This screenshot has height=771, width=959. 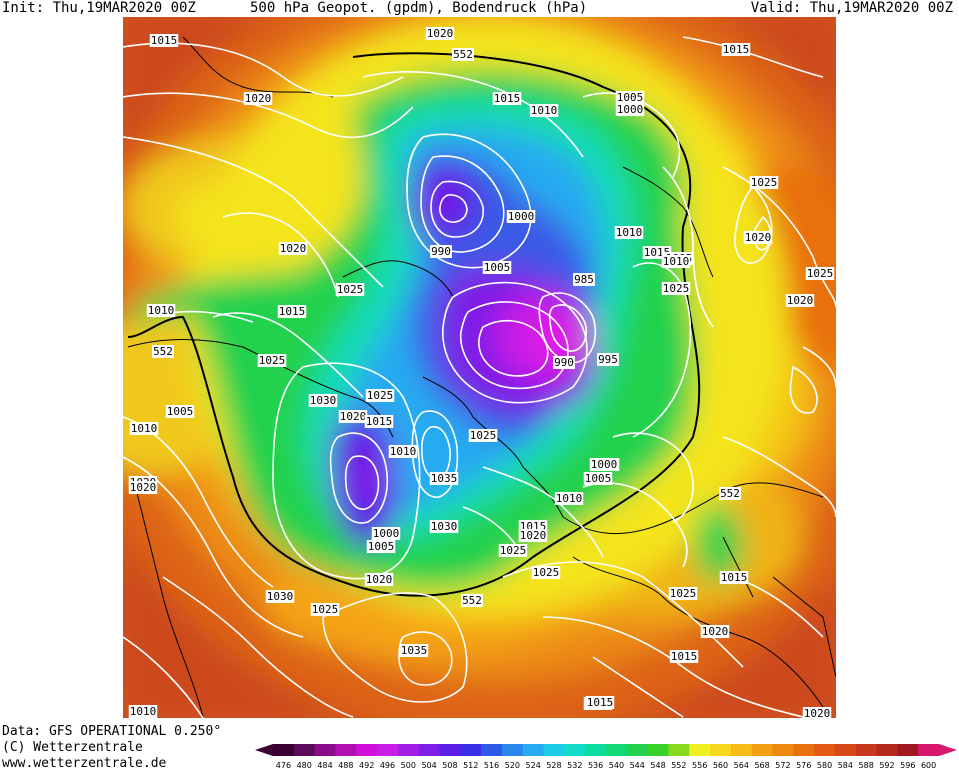 What do you see at coordinates (428, 765) in the screenshot?
I see `colorbar-tick-label: 504` at bounding box center [428, 765].